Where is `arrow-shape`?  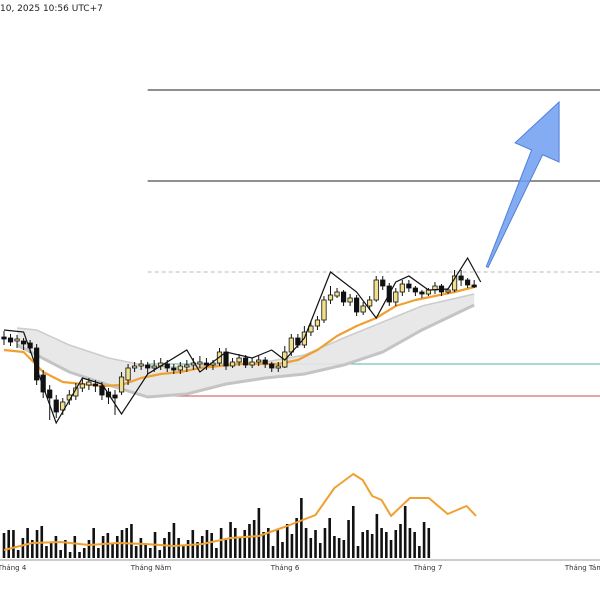 arrow-shape is located at coordinates (522, 184).